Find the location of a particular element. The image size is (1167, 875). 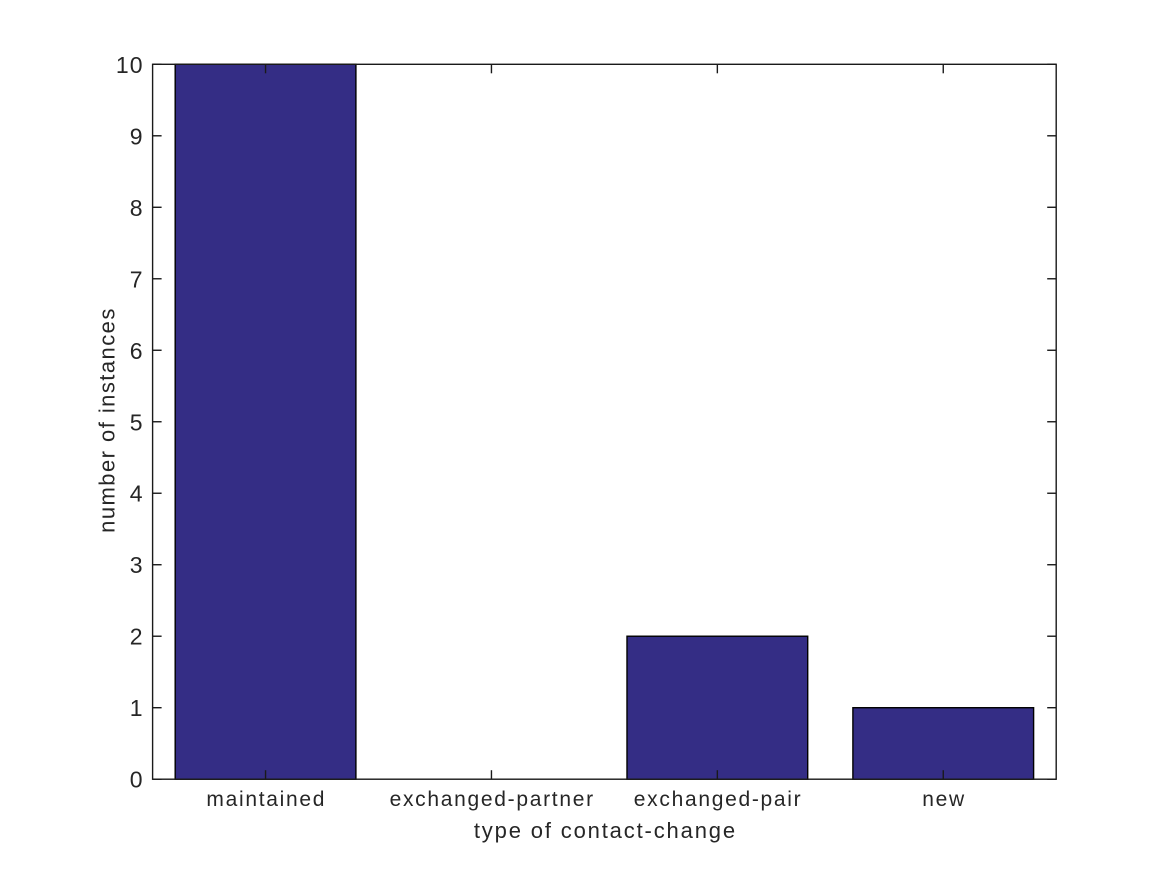

svg-text: new is located at coordinates (944, 799).